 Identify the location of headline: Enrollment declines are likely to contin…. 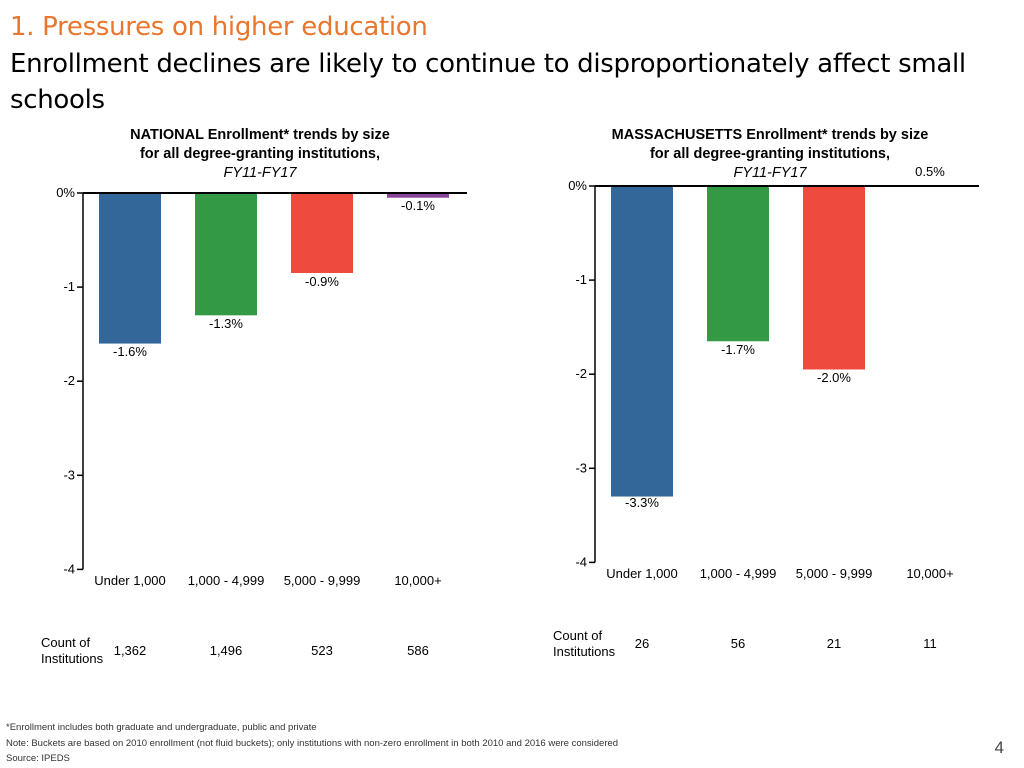
(488, 82).